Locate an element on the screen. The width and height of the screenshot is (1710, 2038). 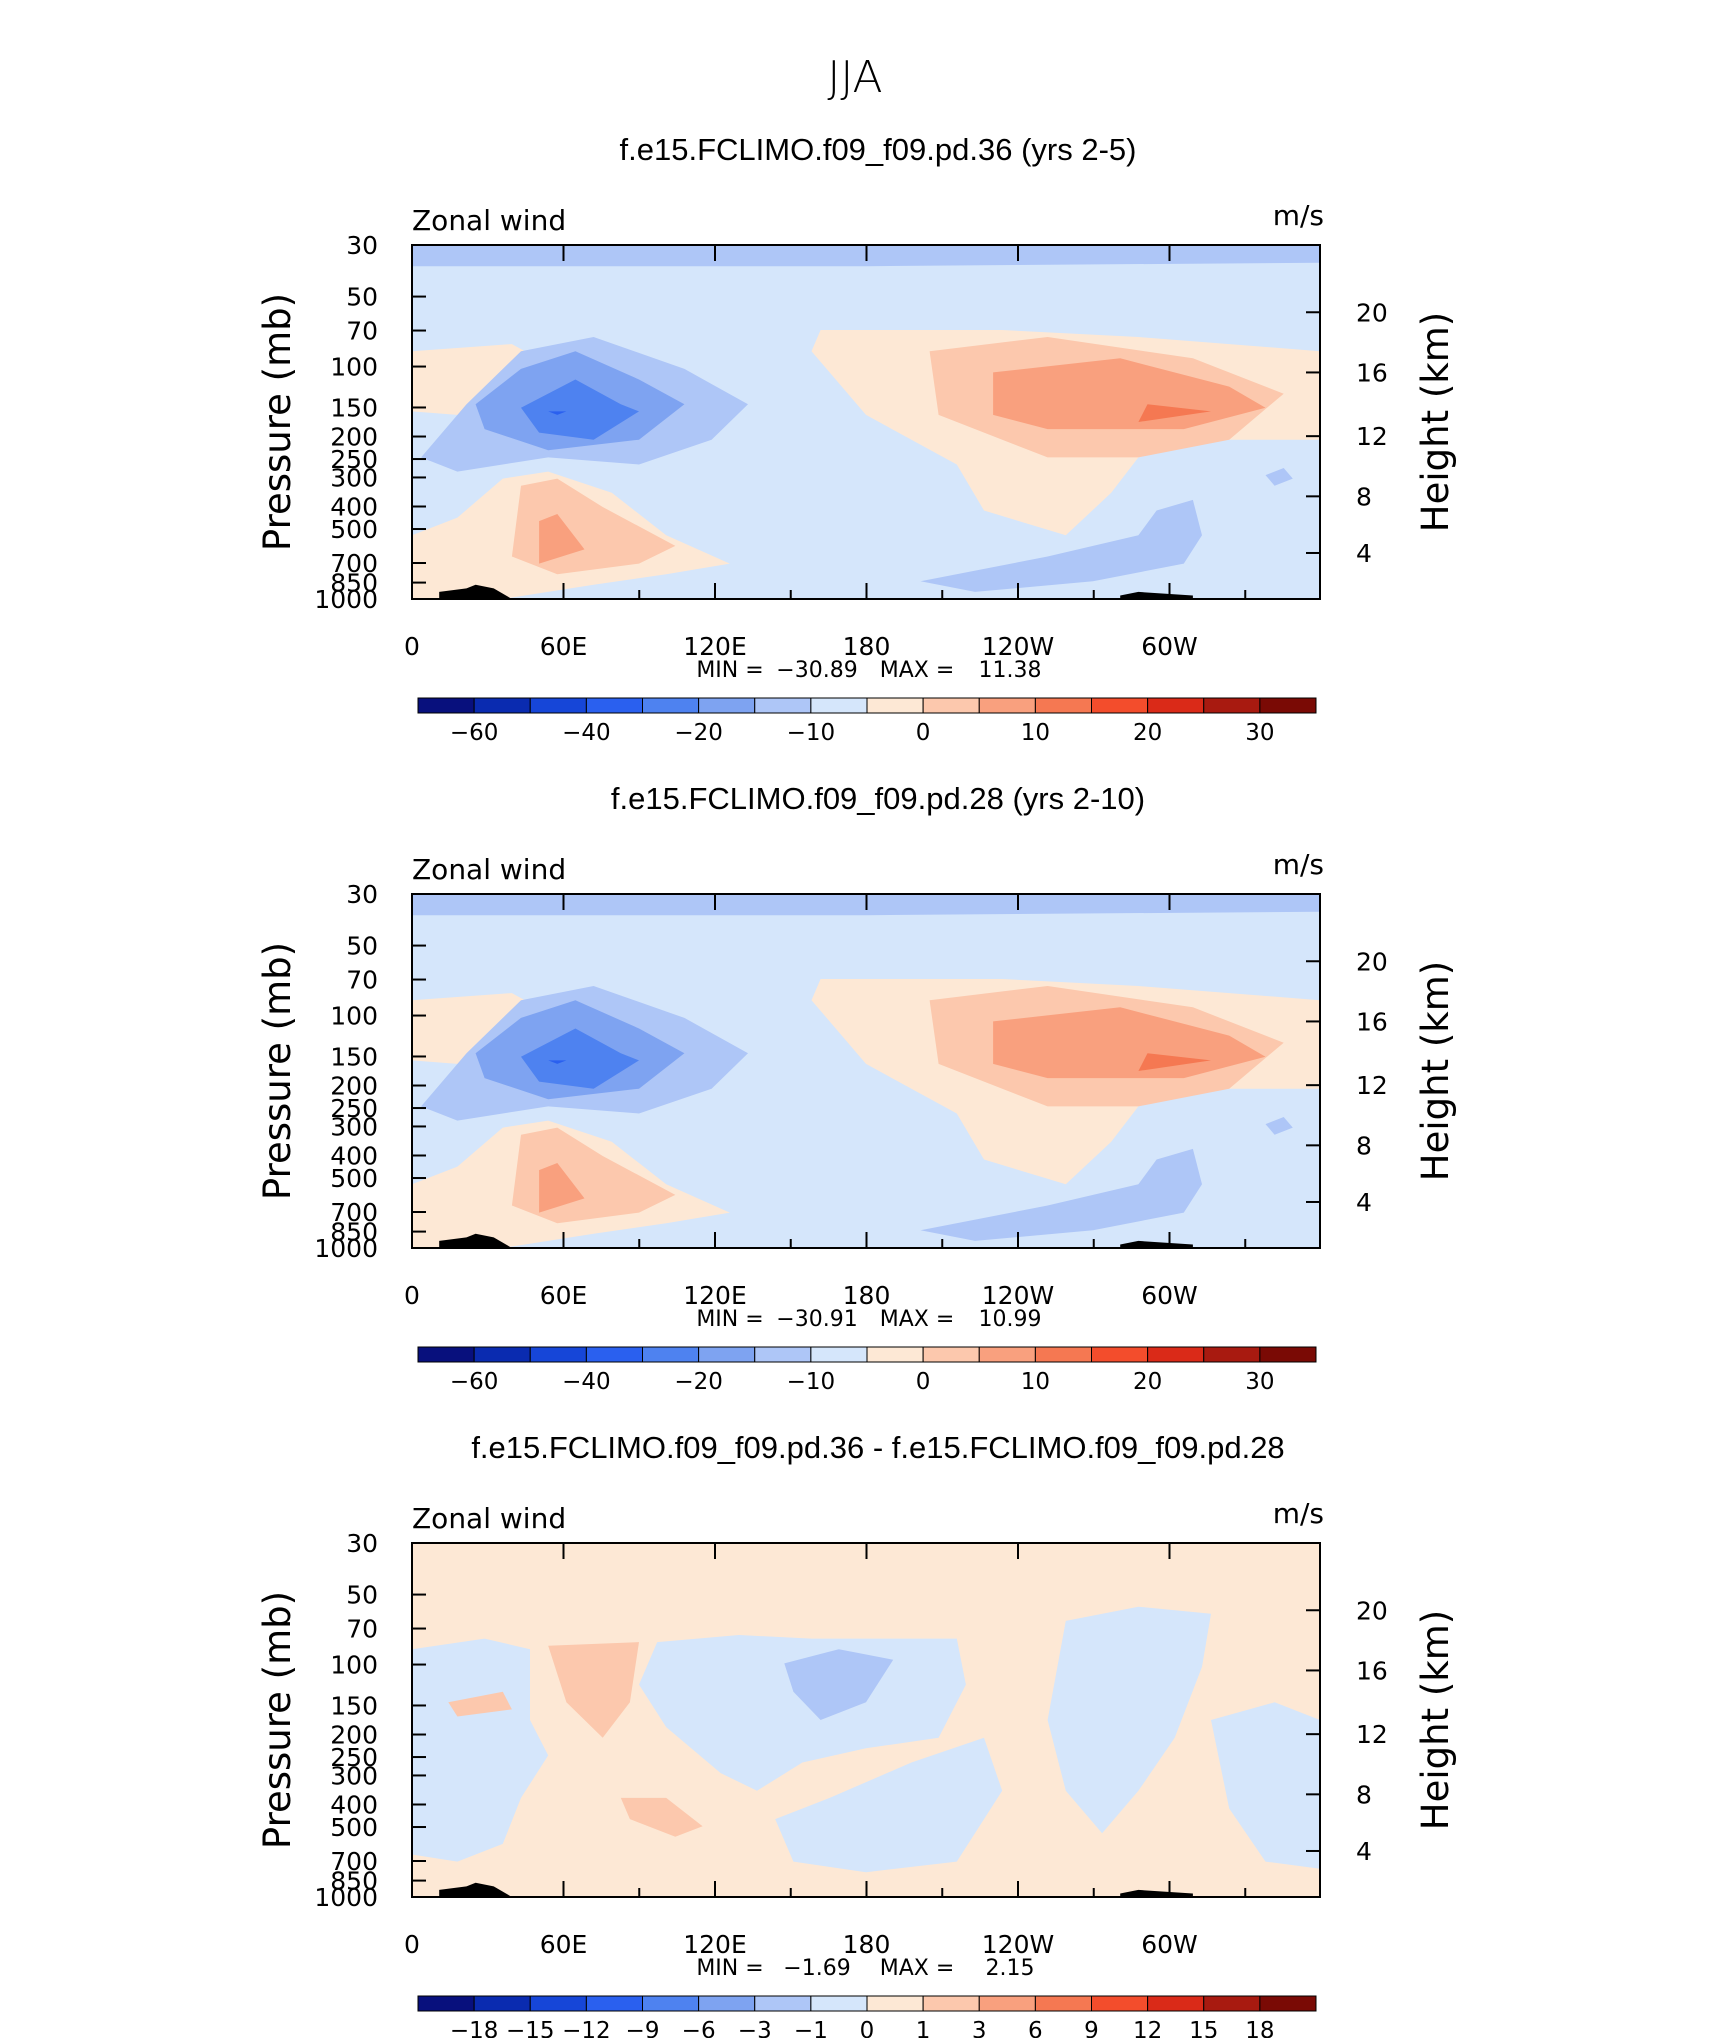
right-y-tick-label: 12 is located at coordinates (1372, 436).